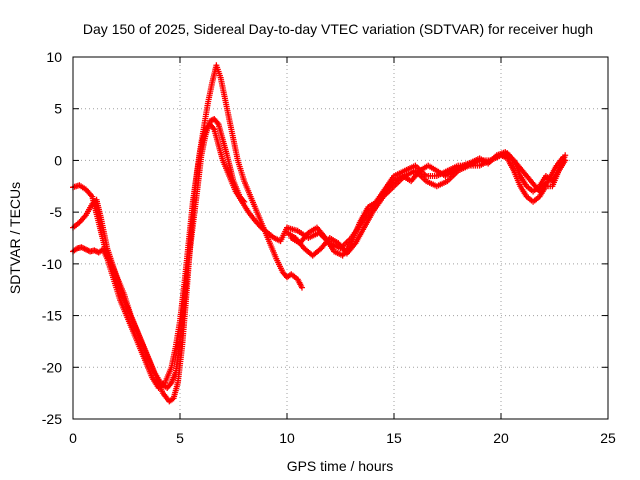 The width and height of the screenshot is (640, 480). I want to click on y-tick-label: 5, so click(58, 109).